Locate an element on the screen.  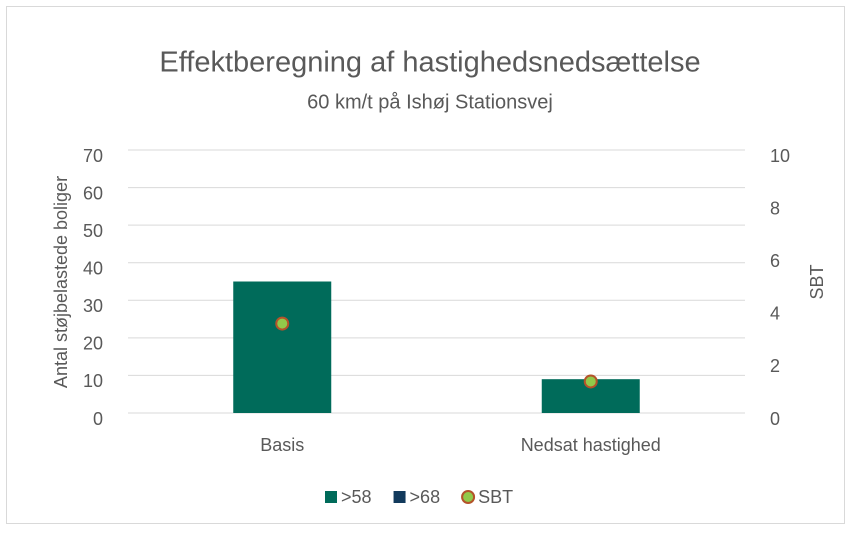
y-tick-label: 0 is located at coordinates (98, 419).